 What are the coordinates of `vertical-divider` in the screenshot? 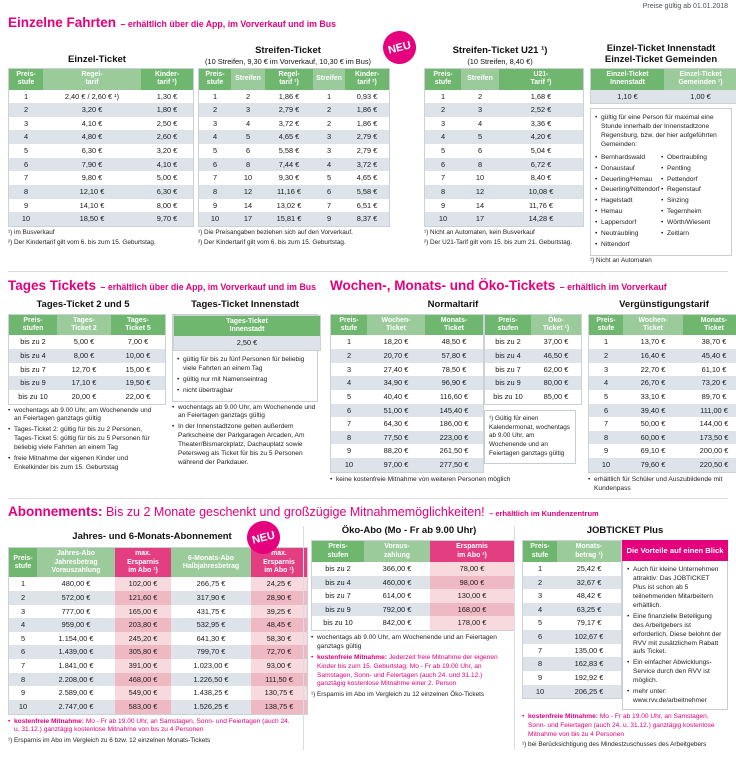 It's located at (514, 638).